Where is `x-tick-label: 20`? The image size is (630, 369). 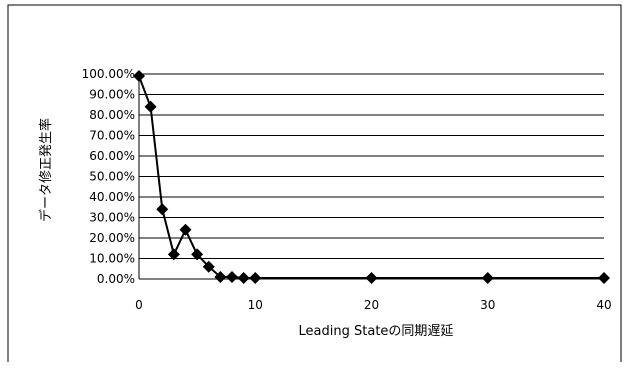 x-tick-label: 20 is located at coordinates (371, 305).